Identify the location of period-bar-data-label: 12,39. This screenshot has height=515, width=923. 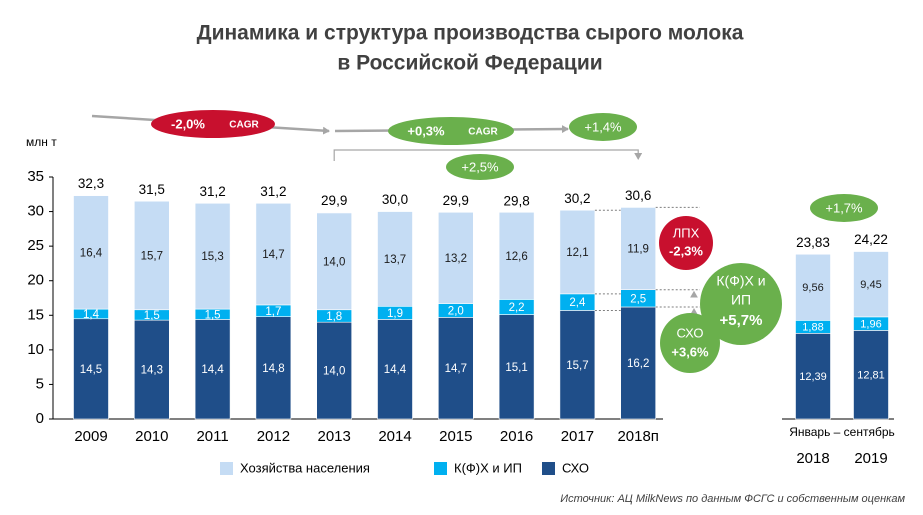
(813, 377).